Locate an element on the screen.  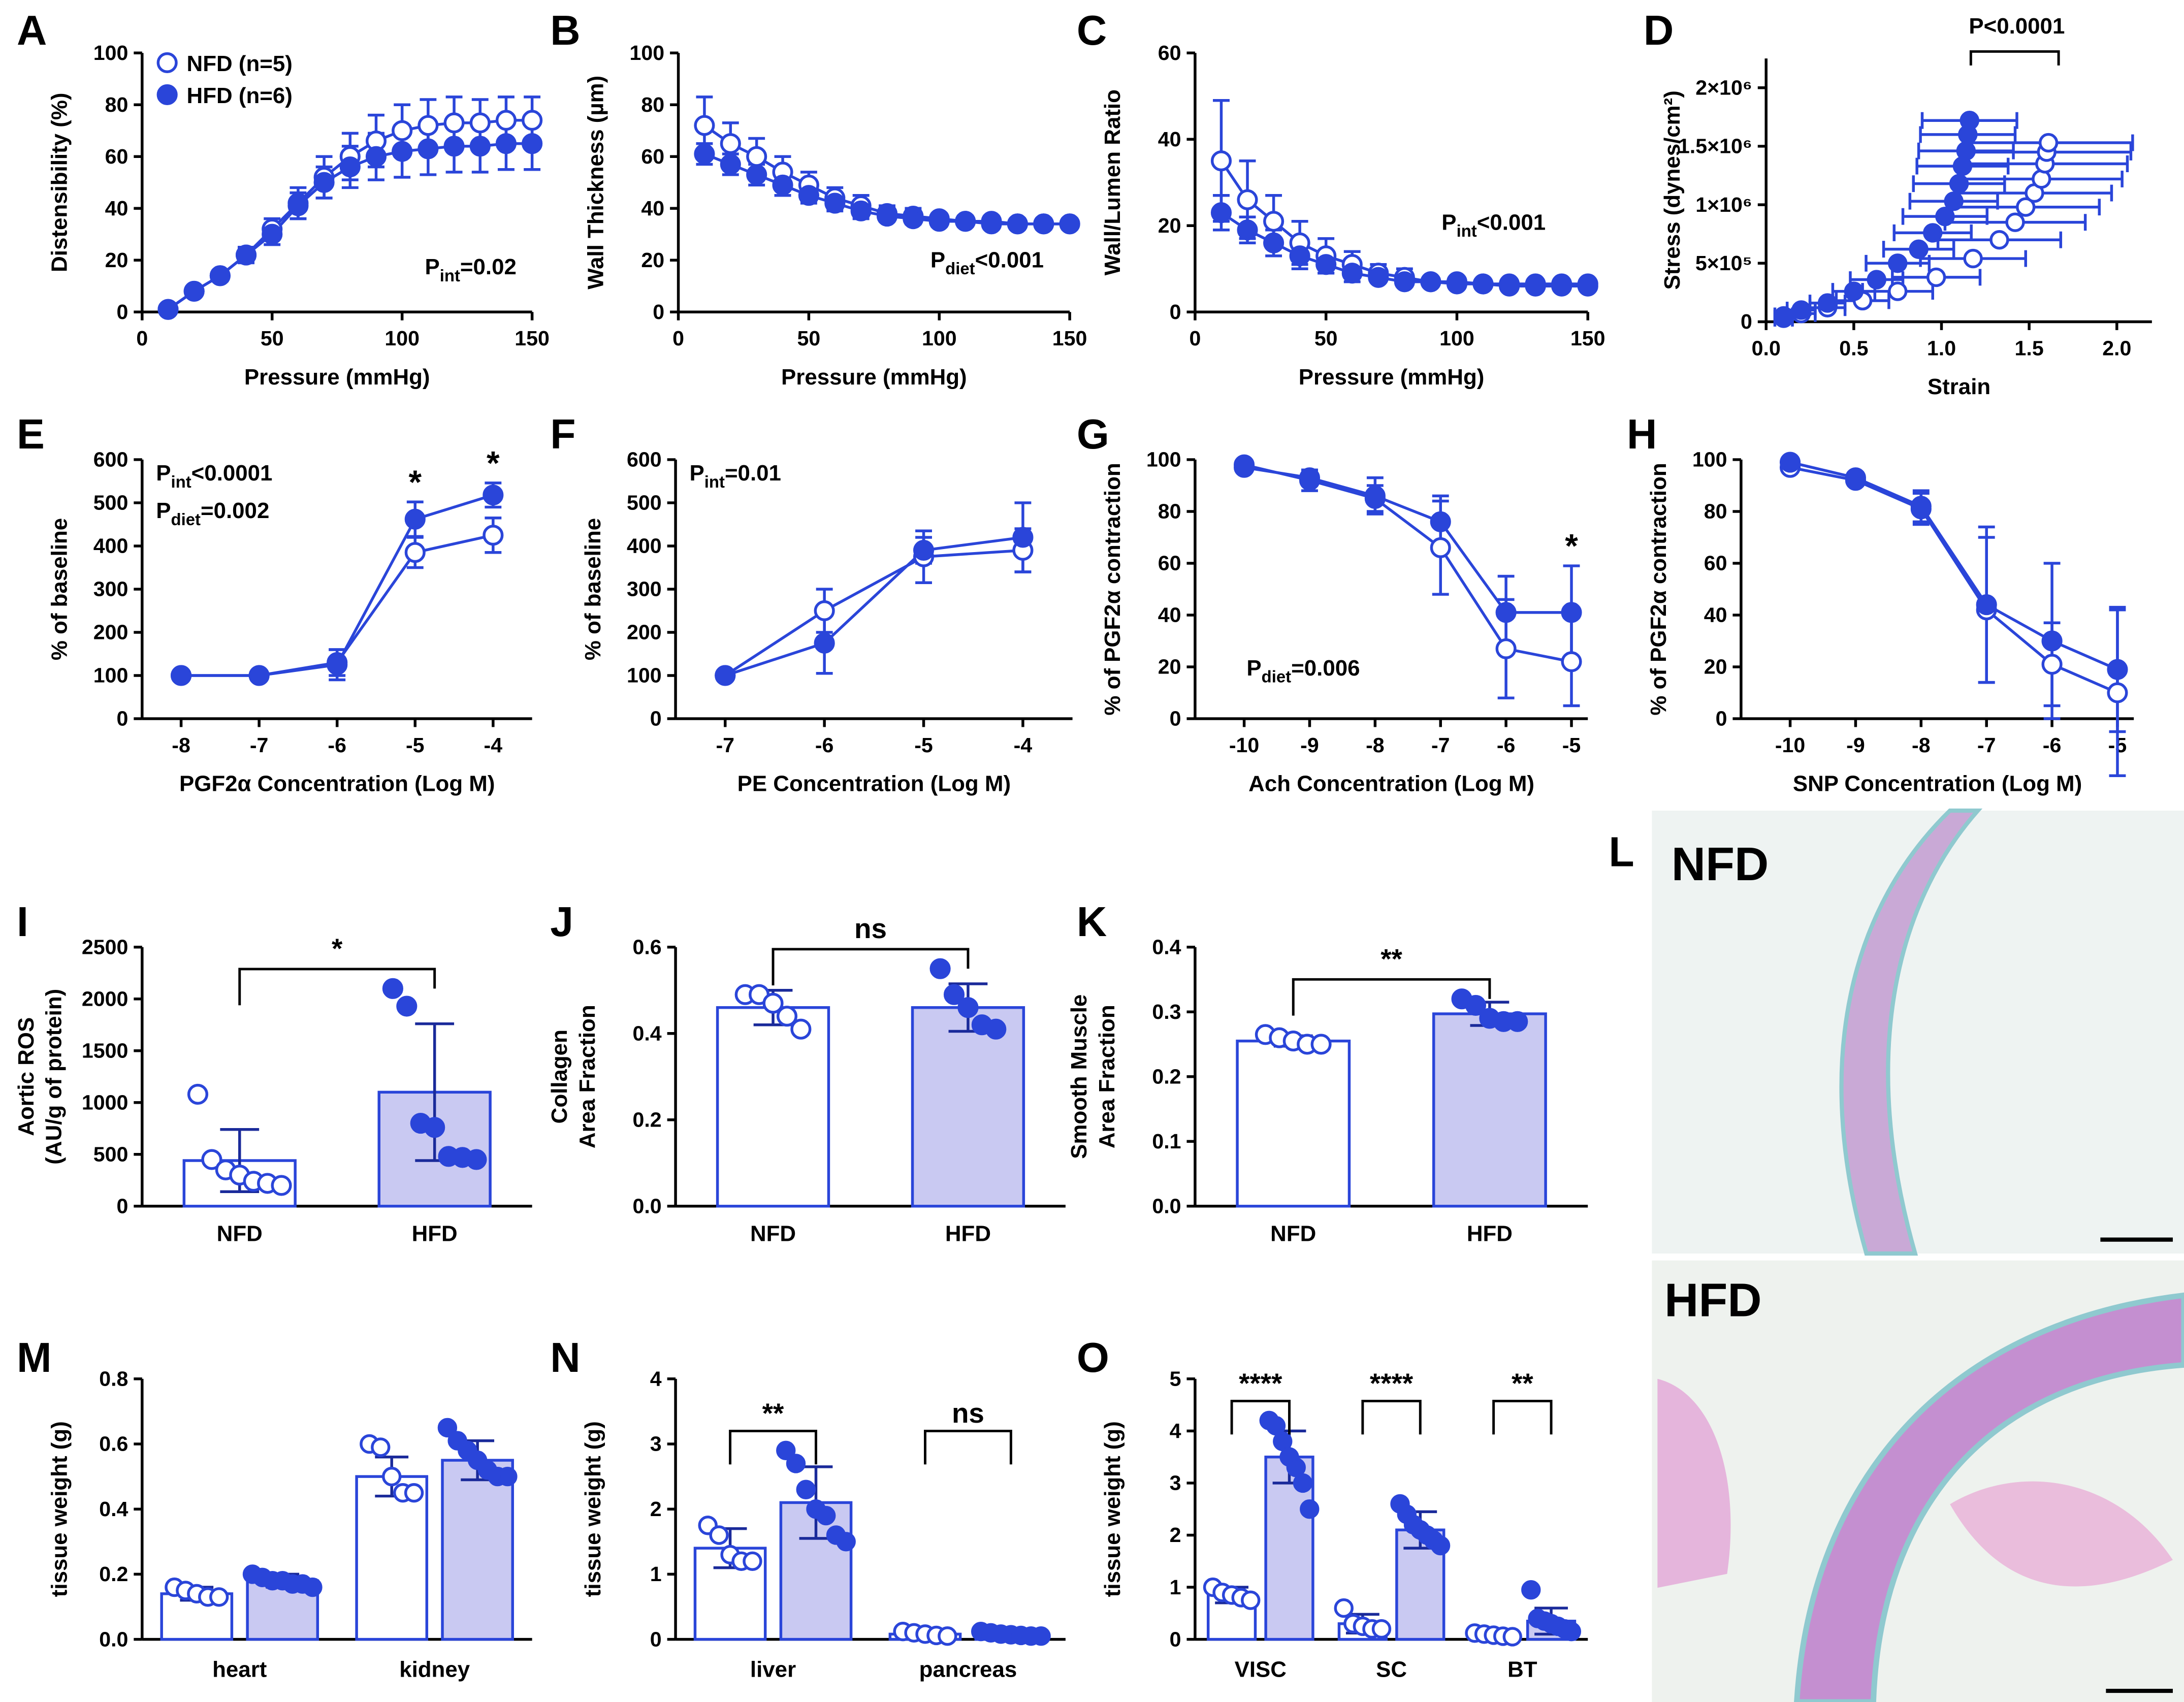
y-axis-label: Area Fraction is located at coordinates (588, 1076).